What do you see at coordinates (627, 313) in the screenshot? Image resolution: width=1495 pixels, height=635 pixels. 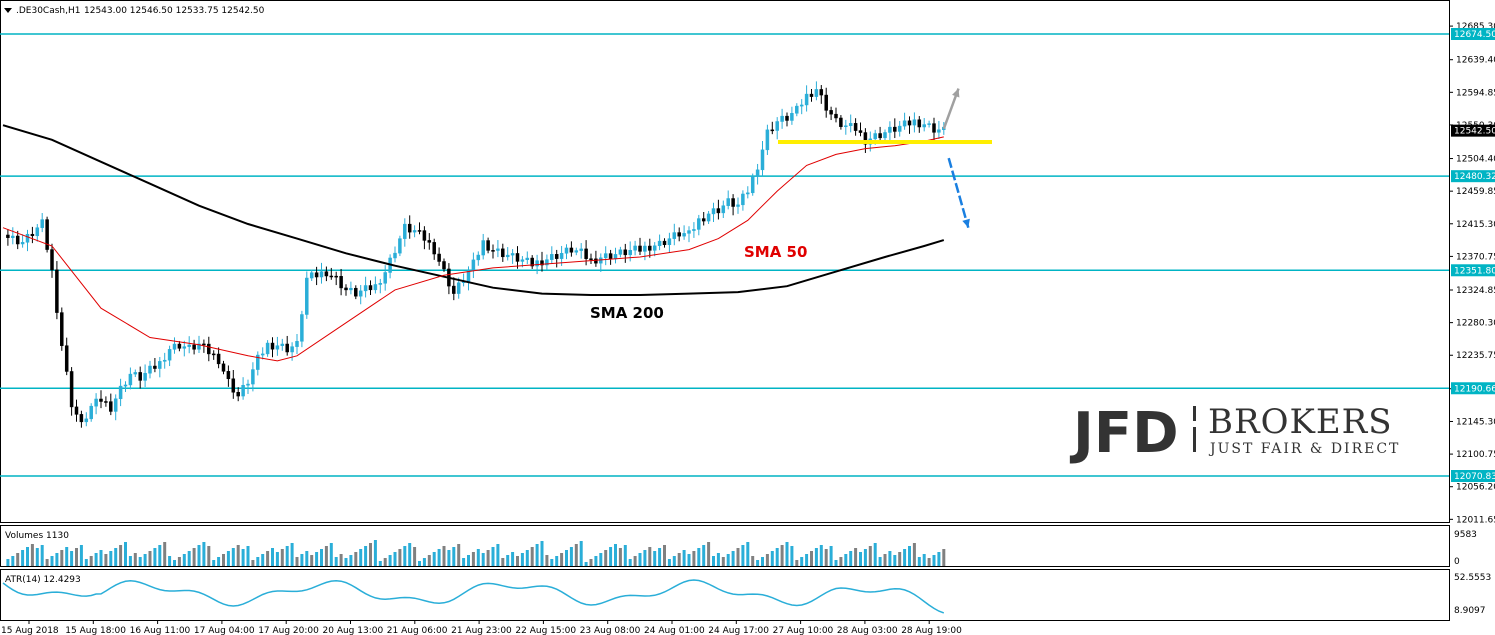 I see `sma200-annotation: SMA 200` at bounding box center [627, 313].